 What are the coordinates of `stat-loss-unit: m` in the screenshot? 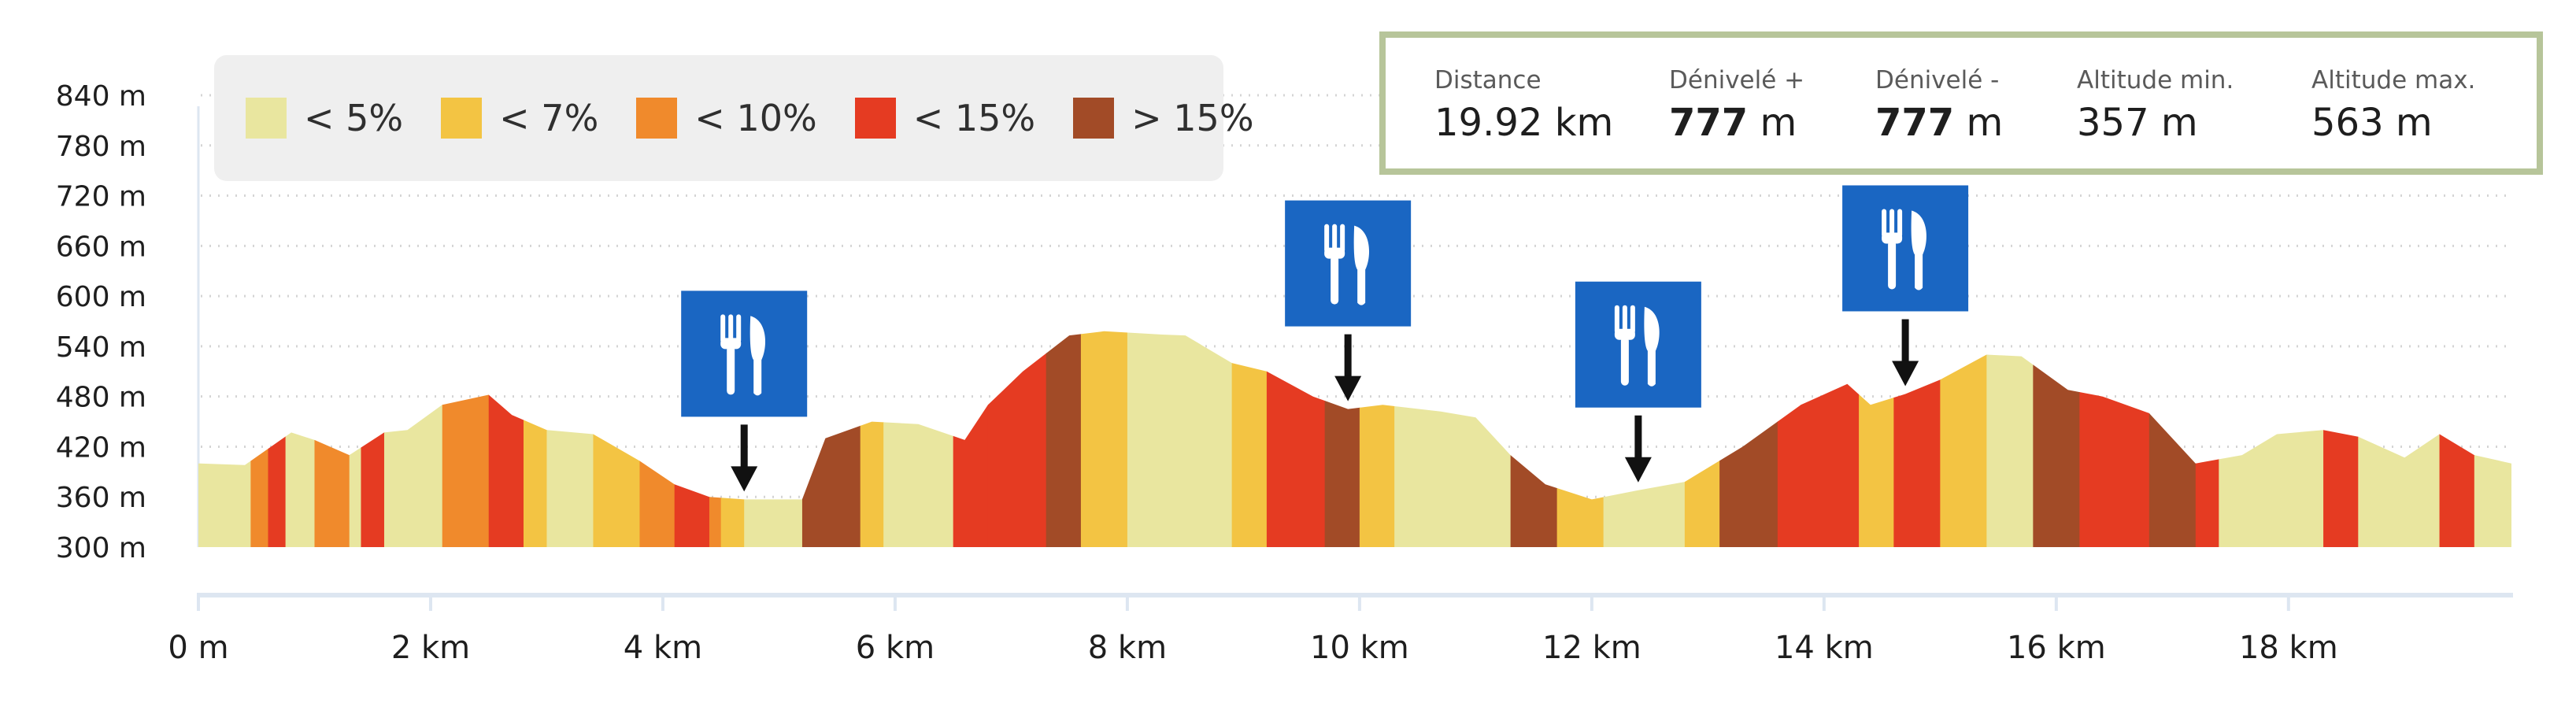 It's located at (1985, 123).